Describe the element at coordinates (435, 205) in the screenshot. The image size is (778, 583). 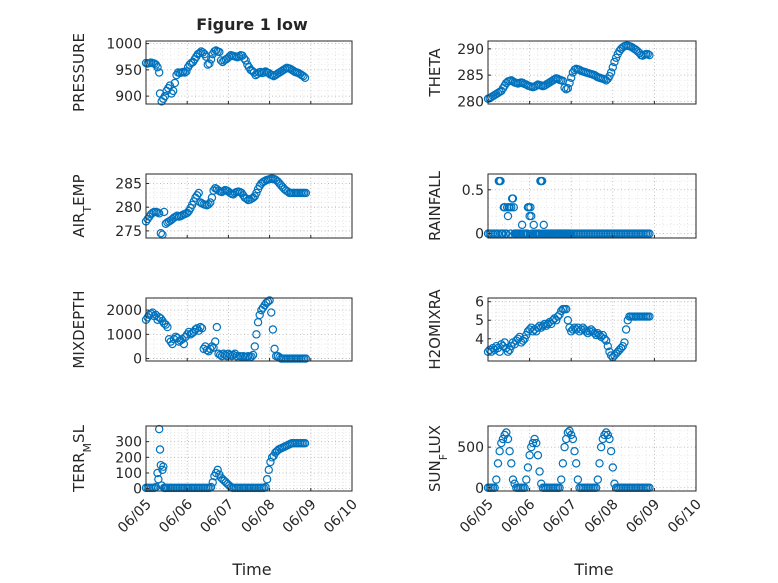
I see `y-axis-label: RAINFALL` at that location.